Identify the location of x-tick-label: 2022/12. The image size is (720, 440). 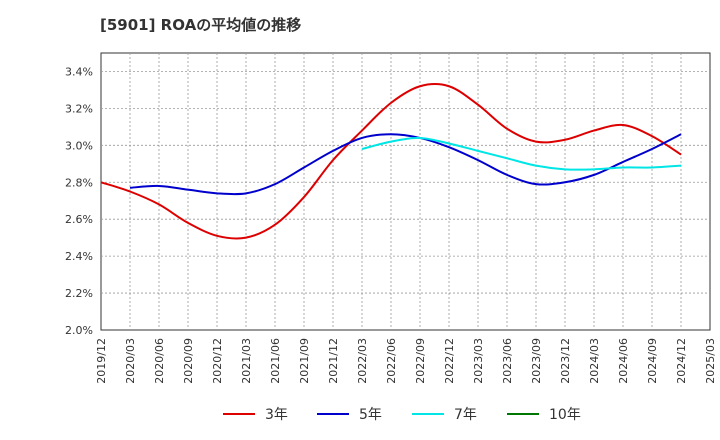
(449, 361).